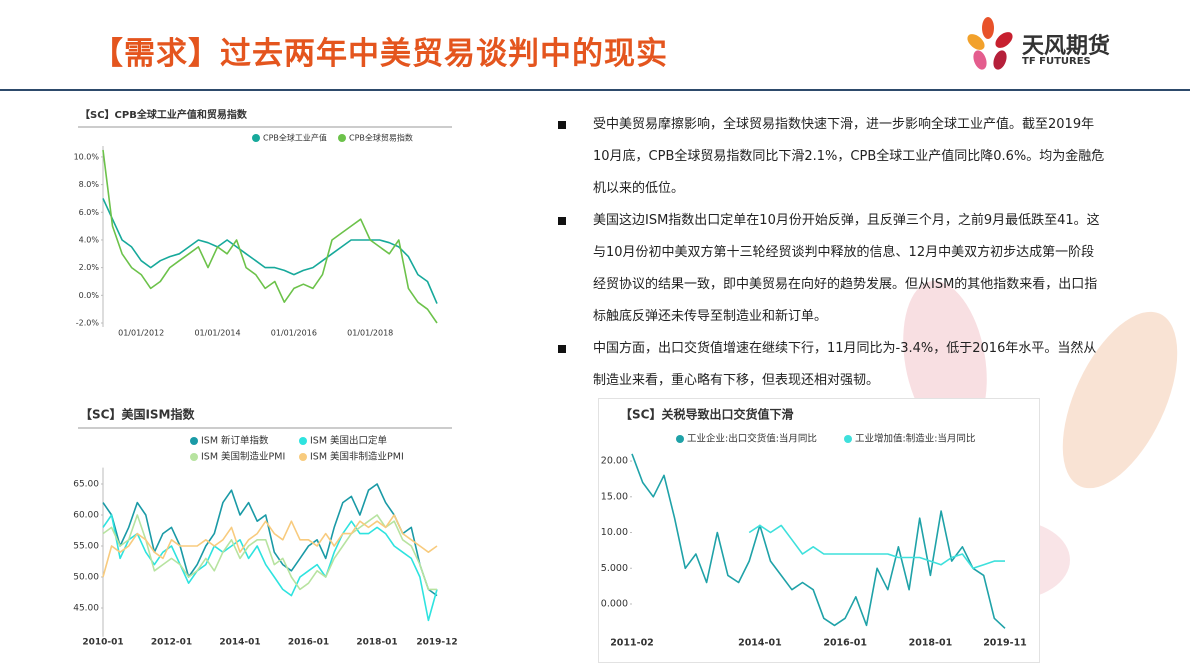 This screenshot has width=1190, height=669. I want to click on x-tick-label: 01/01/2014, so click(217, 333).